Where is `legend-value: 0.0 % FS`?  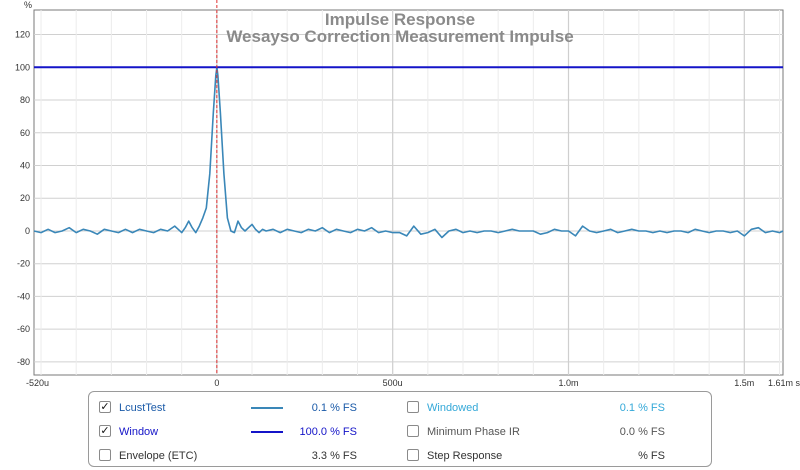 legend-value: 0.0 % FS is located at coordinates (642, 432).